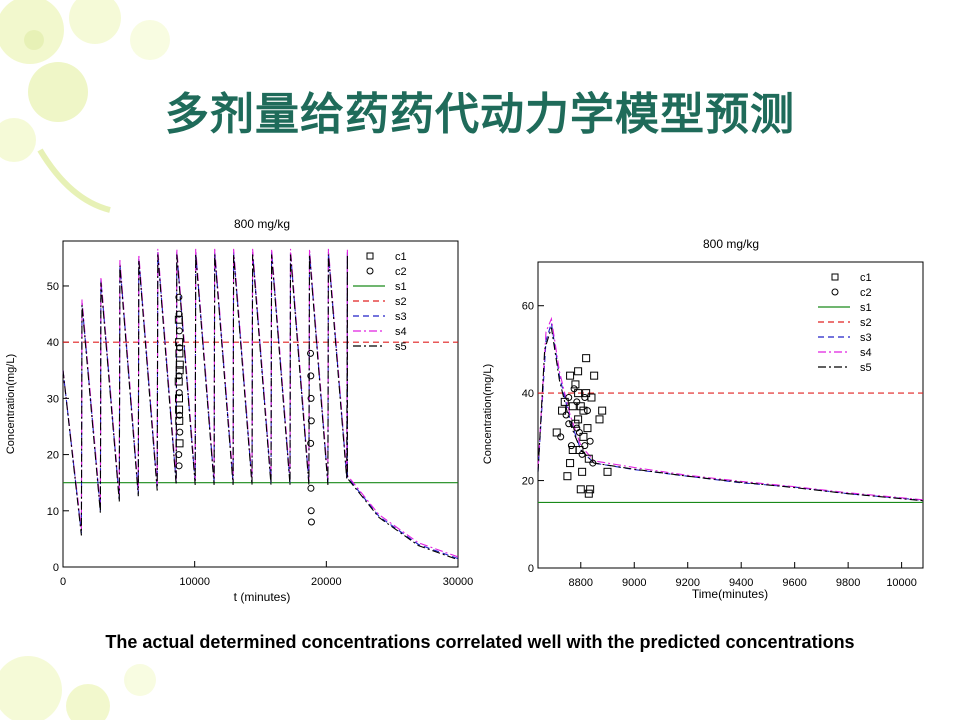 This screenshot has height=720, width=960. I want to click on chart2-series-s5, so click(730, 414).